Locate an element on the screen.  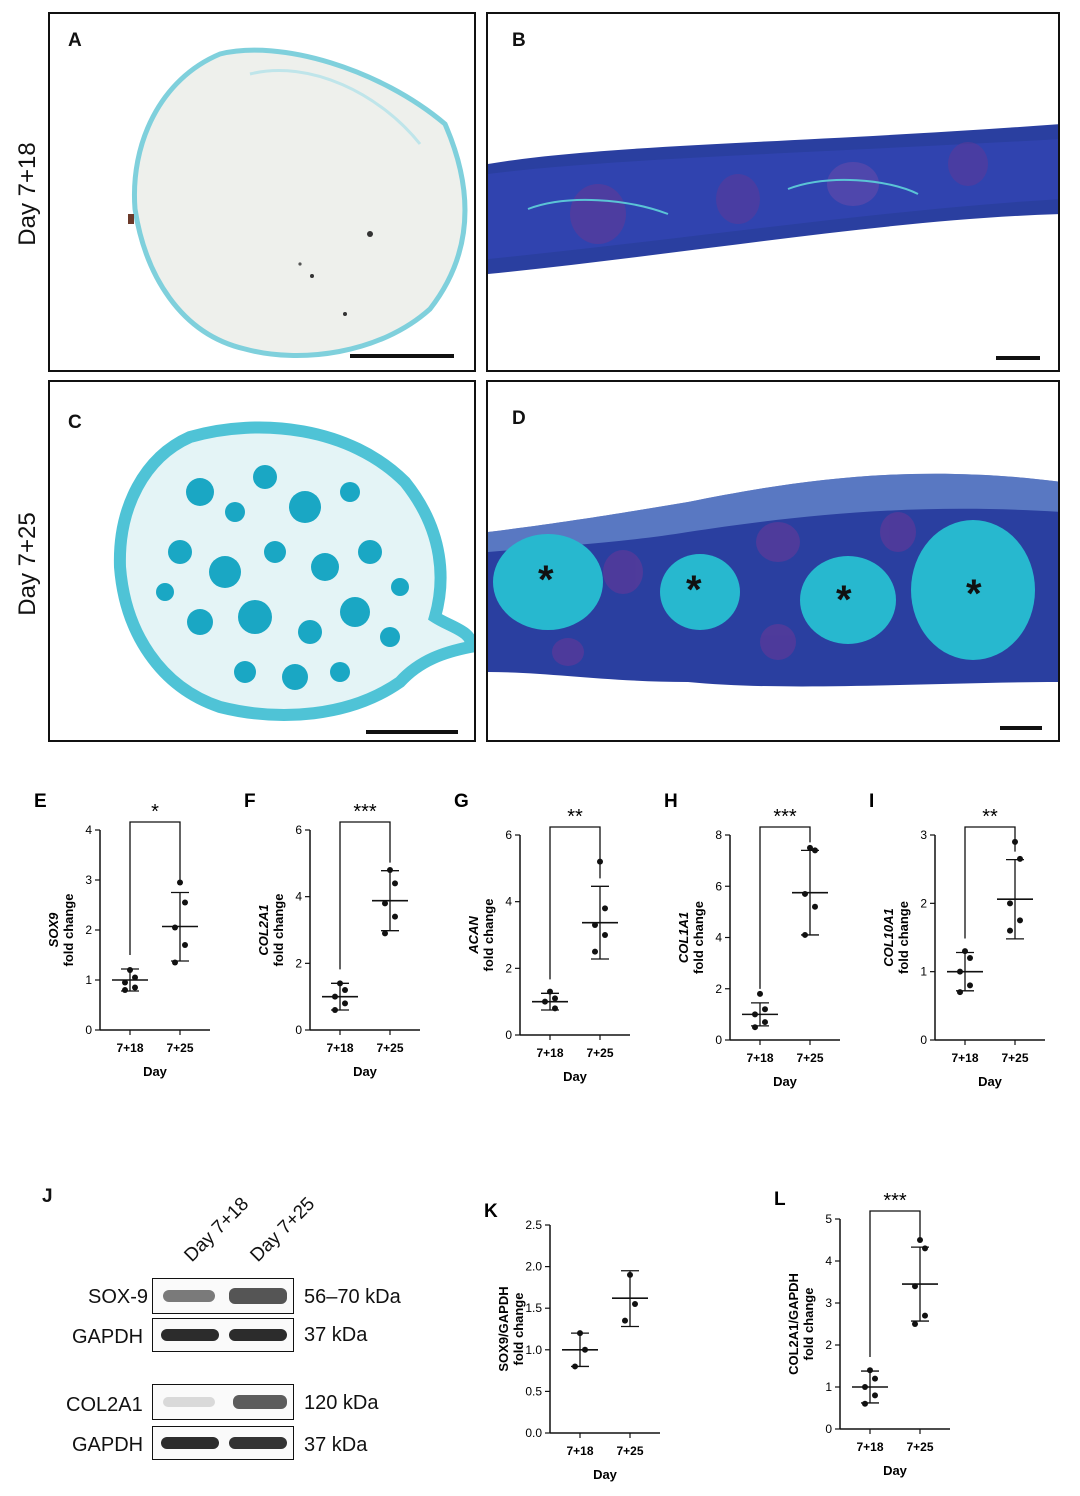
chart-f: F 0 2 4 6 7+18 7+25 Day COL2A1 fold change *** is located at coordinates (332, 935).